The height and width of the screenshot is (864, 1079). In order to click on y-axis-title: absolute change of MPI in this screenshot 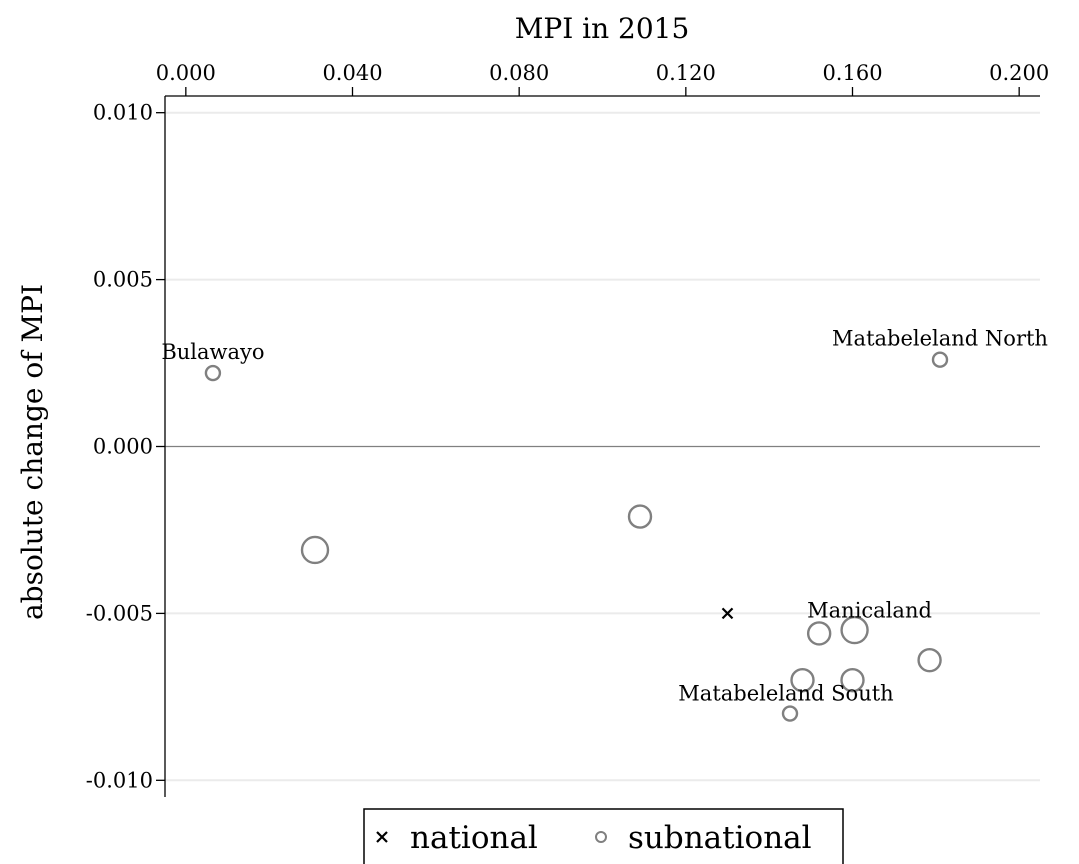, I will do `click(32, 452)`.